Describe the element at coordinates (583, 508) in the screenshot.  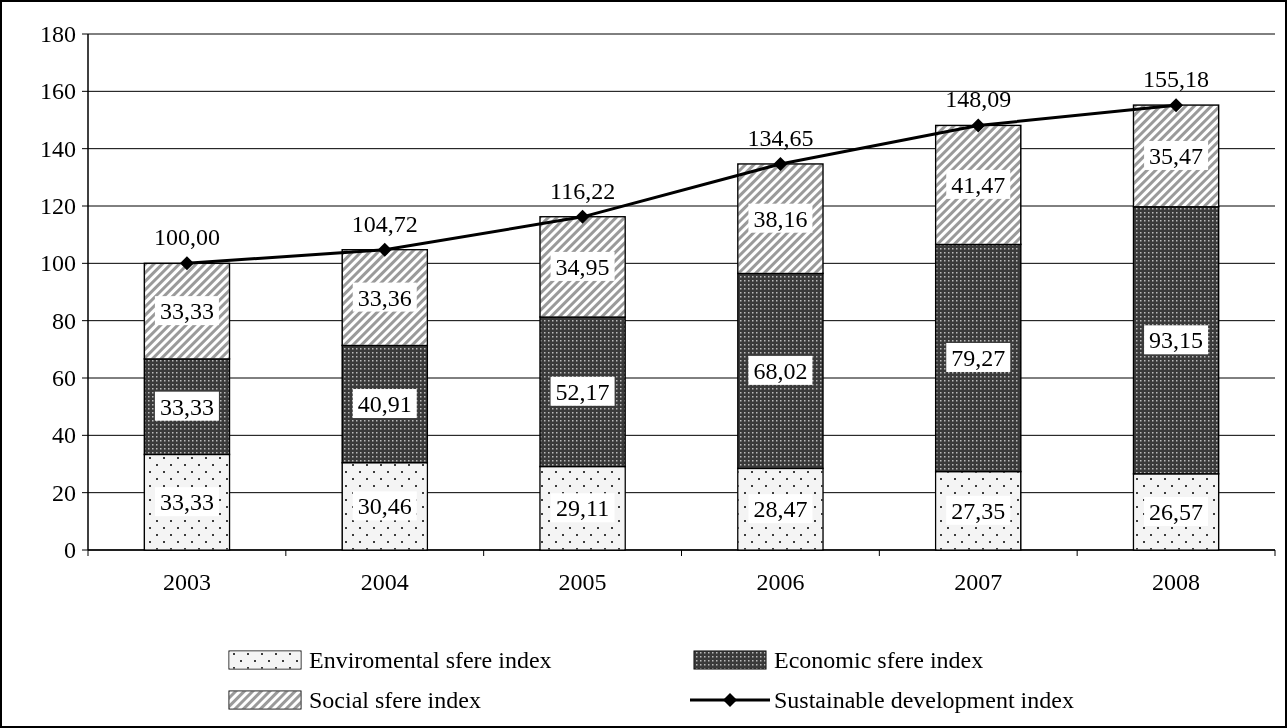
I see `data-label: 29,11` at that location.